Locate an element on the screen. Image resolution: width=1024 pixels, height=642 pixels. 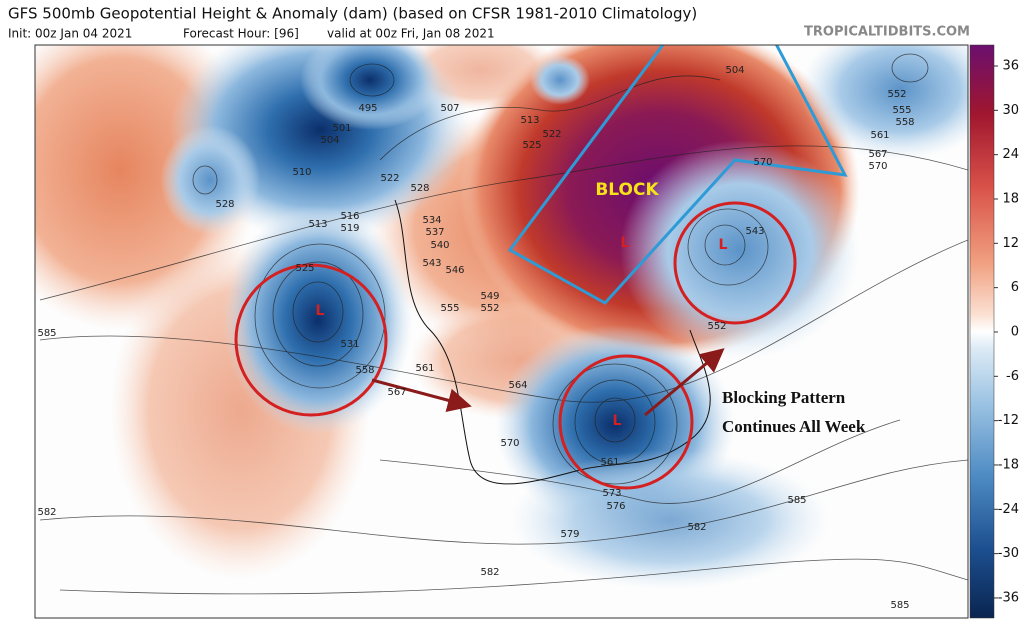
colorbar-tick-label: -18 is located at coordinates (1008, 464).